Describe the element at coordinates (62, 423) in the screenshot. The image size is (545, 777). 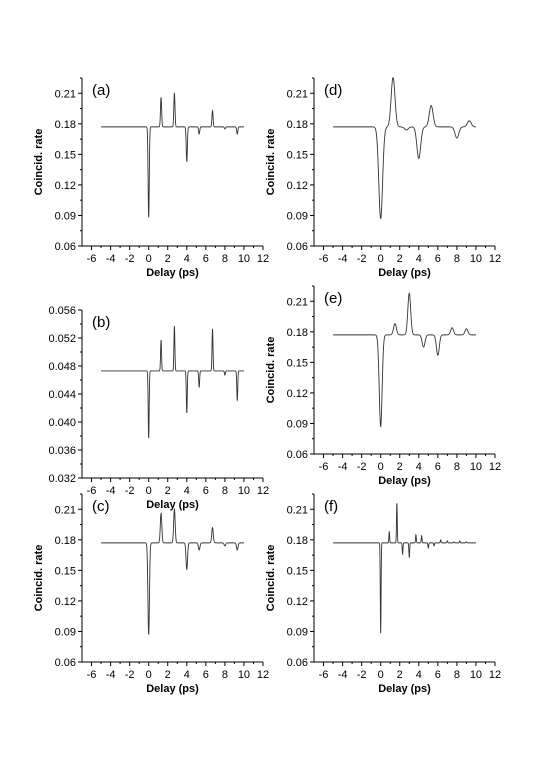
I see `y-tick-label: 0.040` at that location.